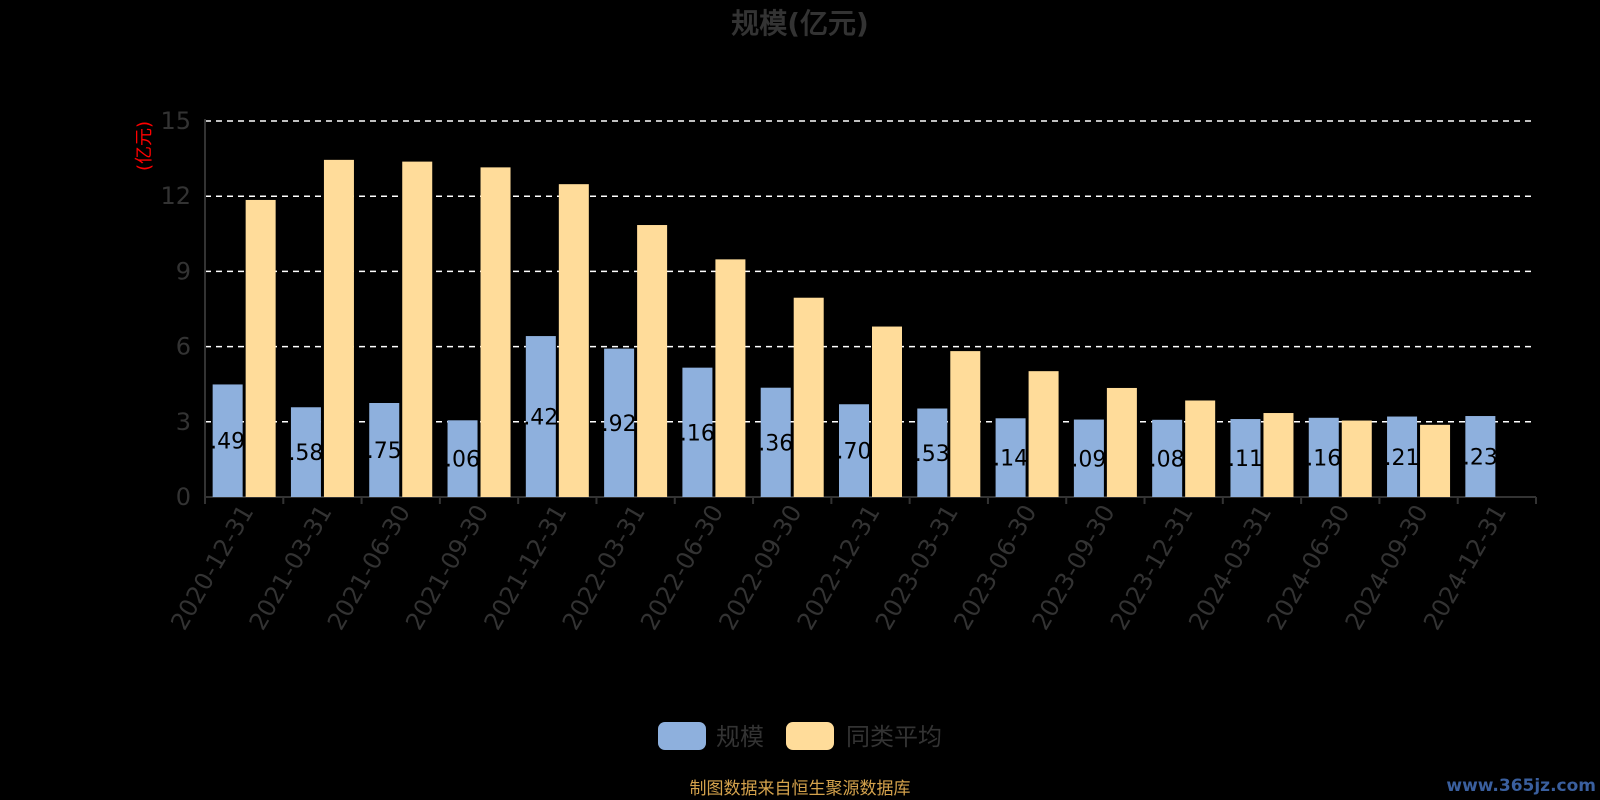 This screenshot has width=1600, height=800. Describe the element at coordinates (175, 121) in the screenshot. I see `y-tick-label: 15` at that location.